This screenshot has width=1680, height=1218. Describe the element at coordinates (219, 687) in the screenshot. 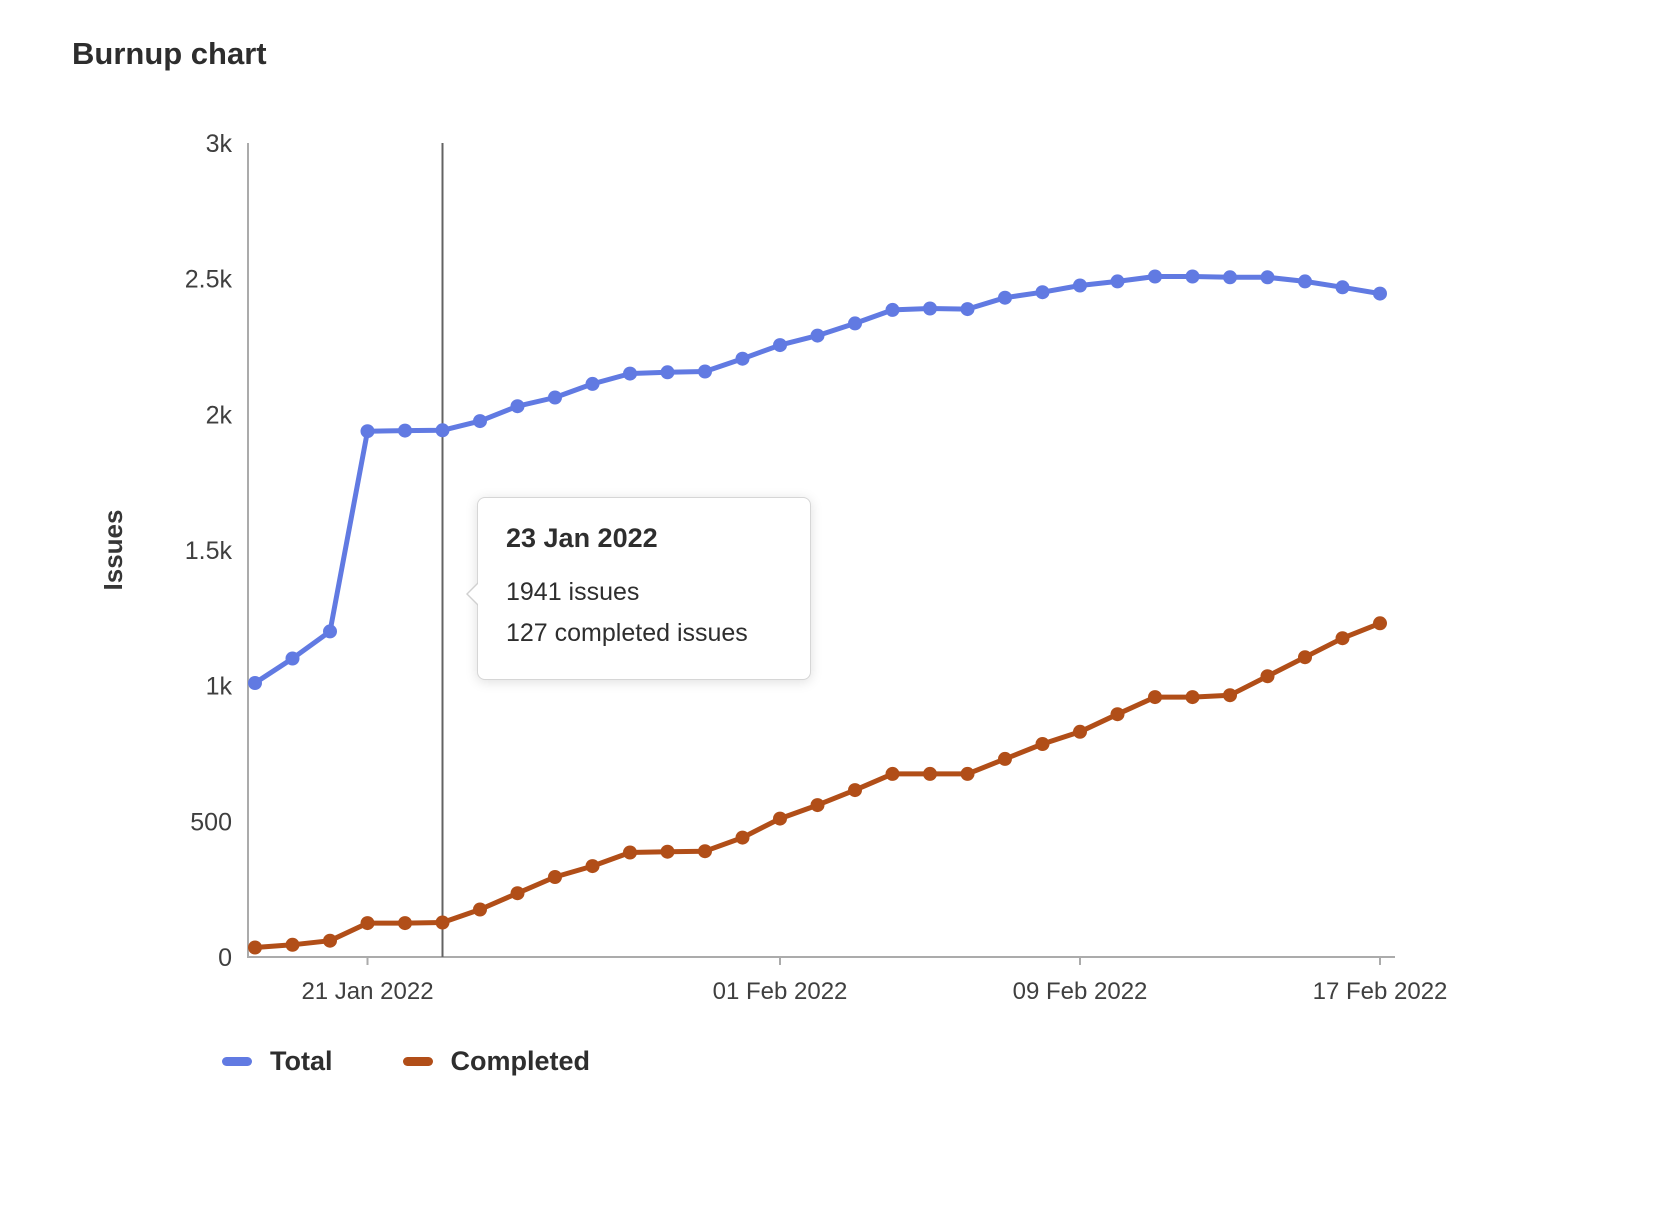

I see `y-axis-label: 1k` at that location.